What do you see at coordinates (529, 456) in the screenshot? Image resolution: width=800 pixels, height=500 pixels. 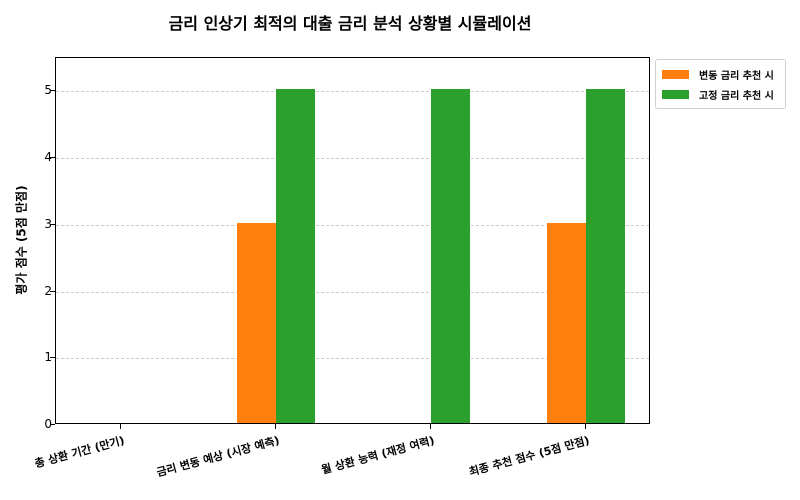 I see `x-tick-label: 최종 추천 점수 (5점 만점)` at bounding box center [529, 456].